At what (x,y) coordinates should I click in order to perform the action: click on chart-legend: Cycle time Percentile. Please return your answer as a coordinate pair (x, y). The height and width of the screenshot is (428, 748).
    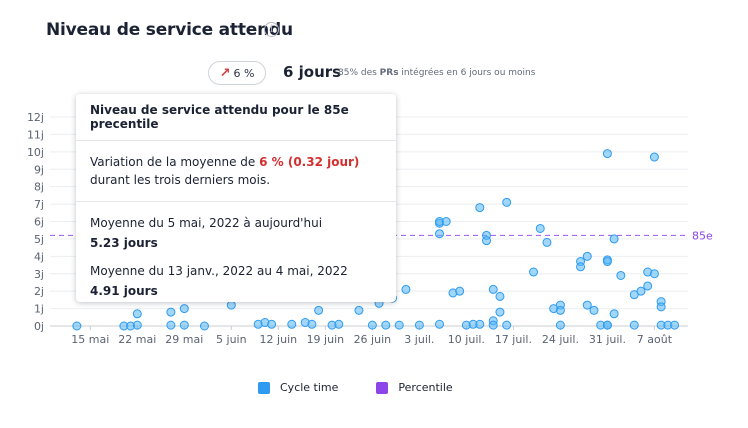
    Looking at the image, I should click on (355, 387).